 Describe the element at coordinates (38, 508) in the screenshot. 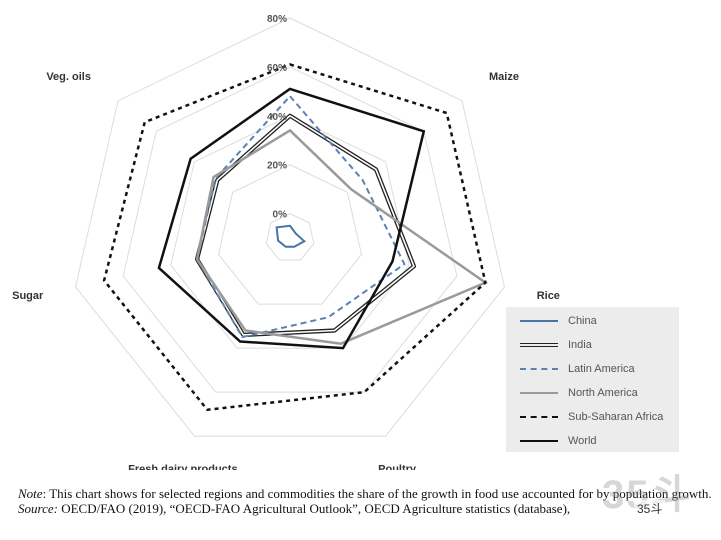

I see `source-label: Source:` at that location.